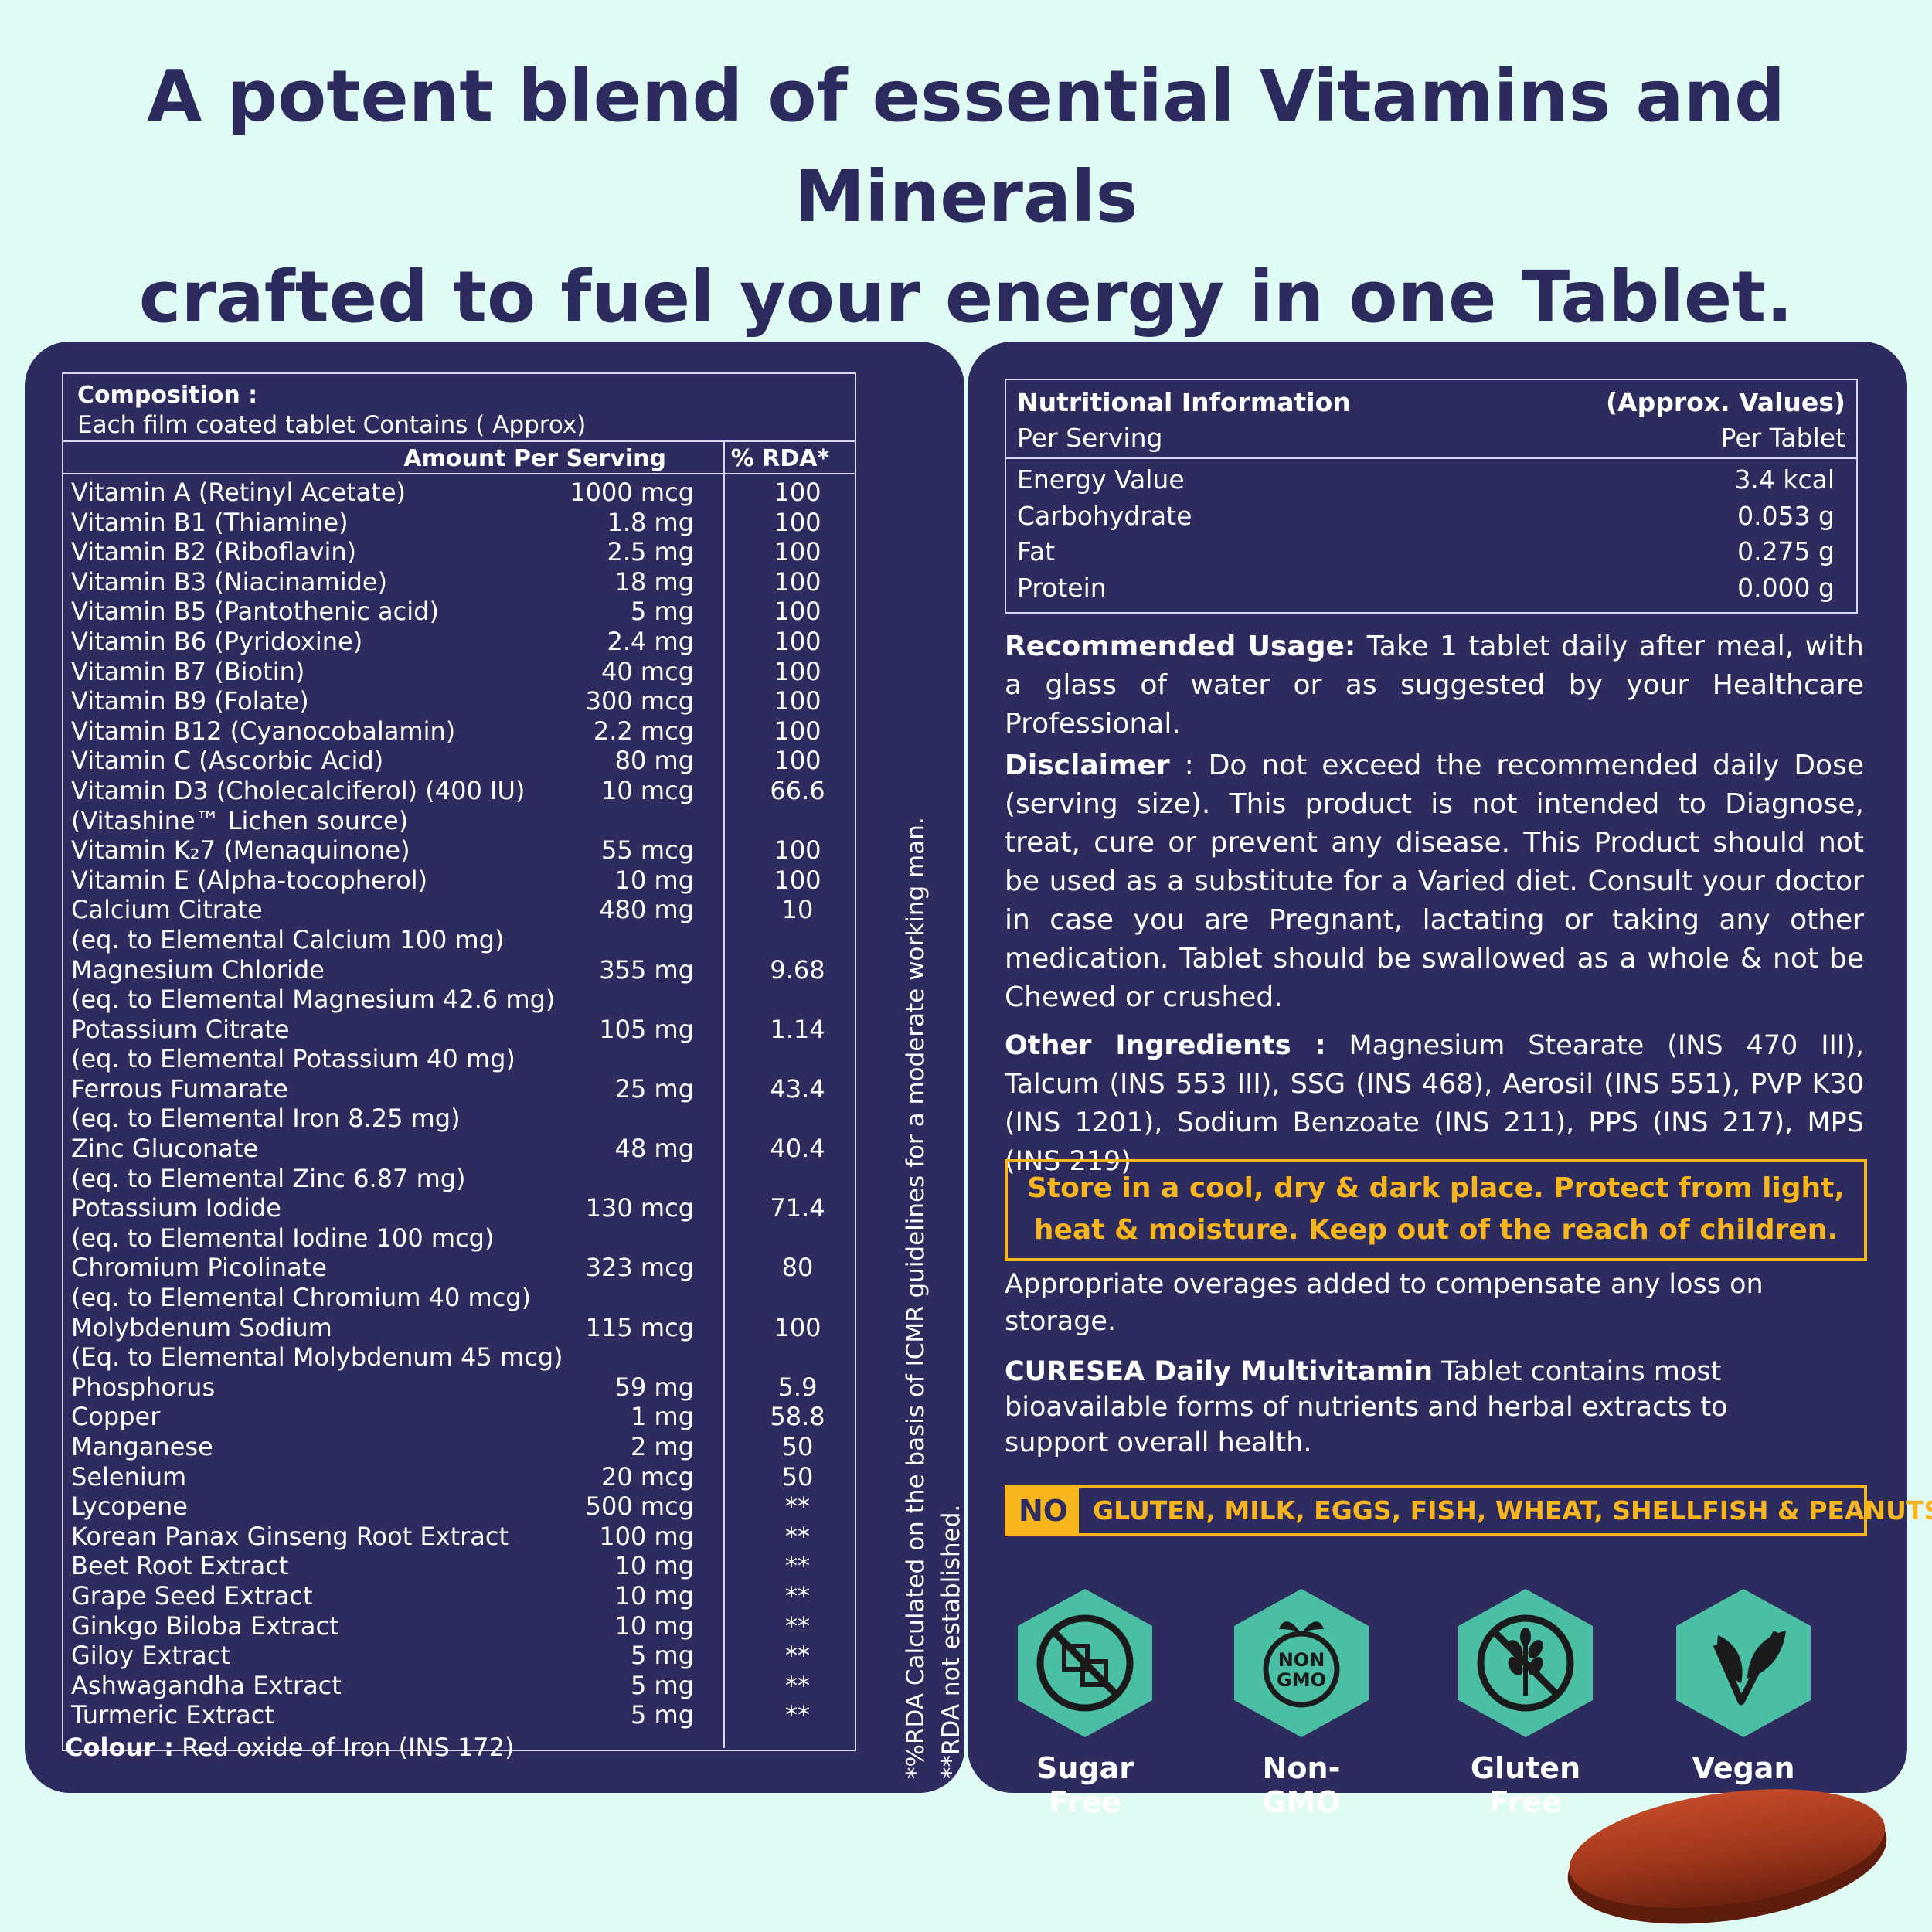  I want to click on non-gmo-icon-text-2: GMO, so click(1301, 1680).